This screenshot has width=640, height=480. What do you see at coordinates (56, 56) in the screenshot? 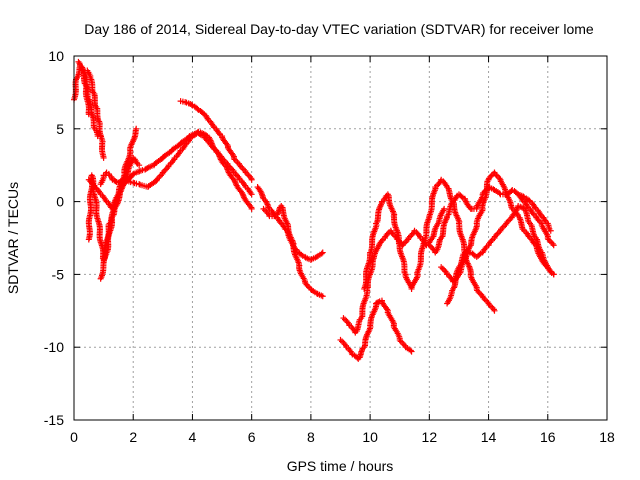
I see `y-tick-label: 10` at bounding box center [56, 56].